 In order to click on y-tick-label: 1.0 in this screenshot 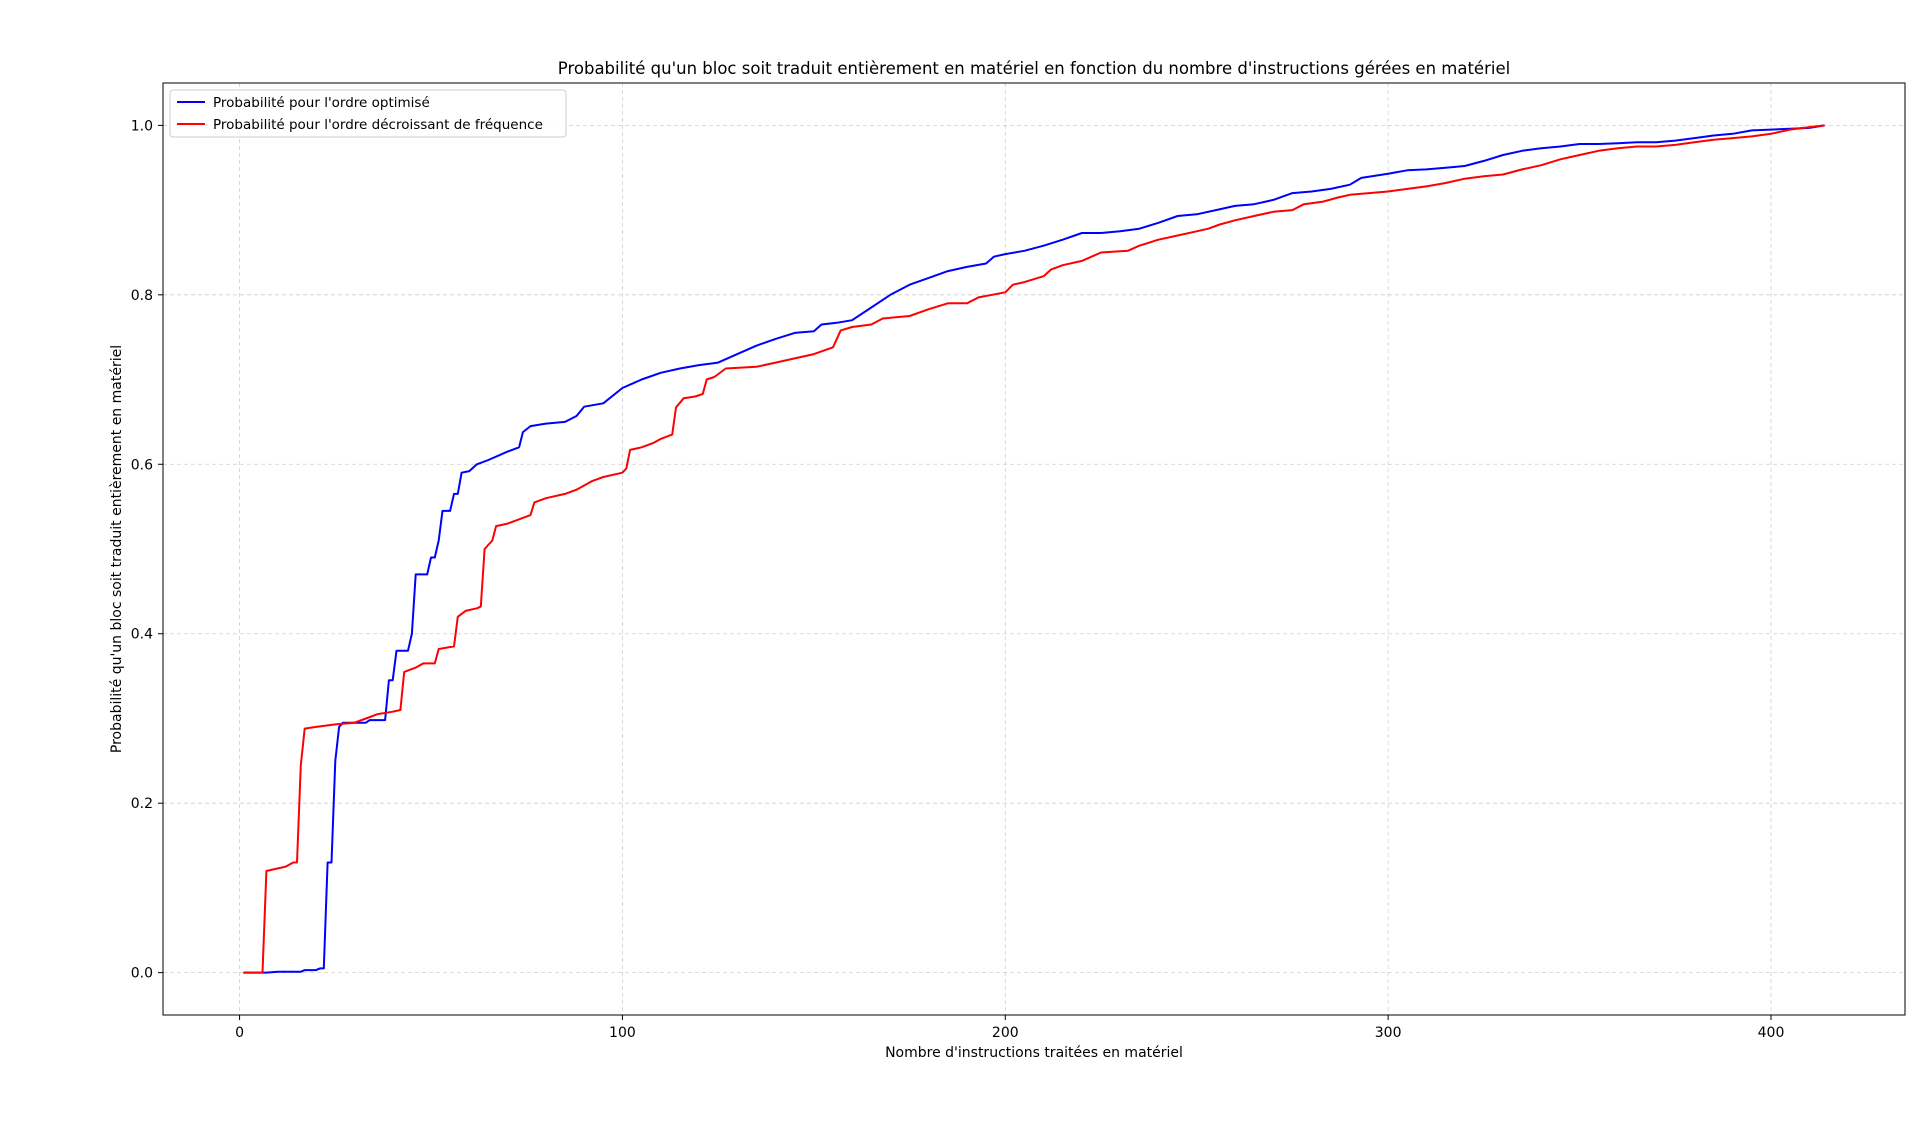, I will do `click(142, 126)`.